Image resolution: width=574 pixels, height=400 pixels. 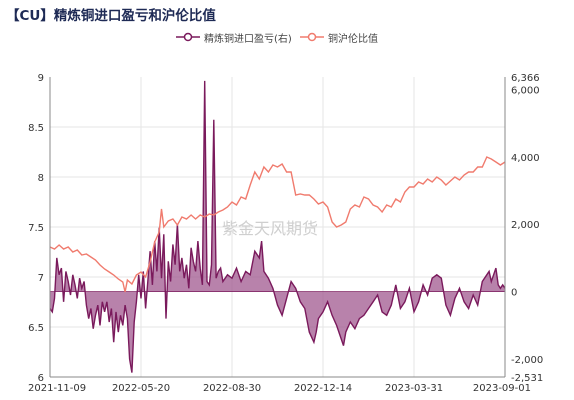 I want to click on legend-label-ratio: 铜沪伦比值, so click(x=353, y=39).